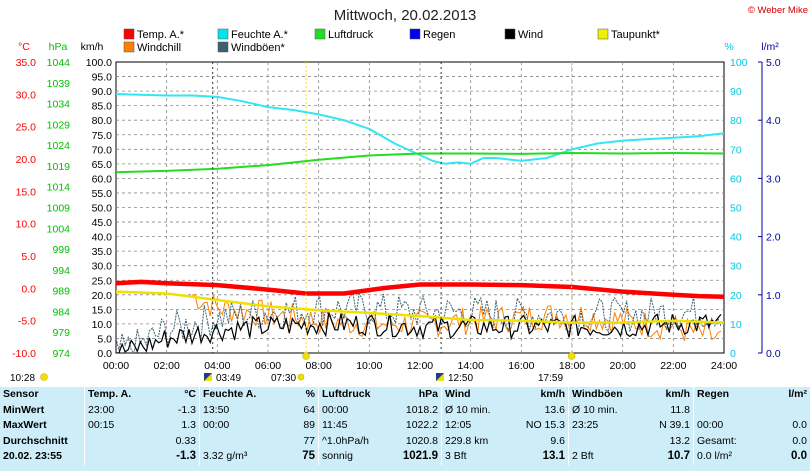  What do you see at coordinates (530, 35) in the screenshot?
I see `legend-label: Wind` at bounding box center [530, 35].